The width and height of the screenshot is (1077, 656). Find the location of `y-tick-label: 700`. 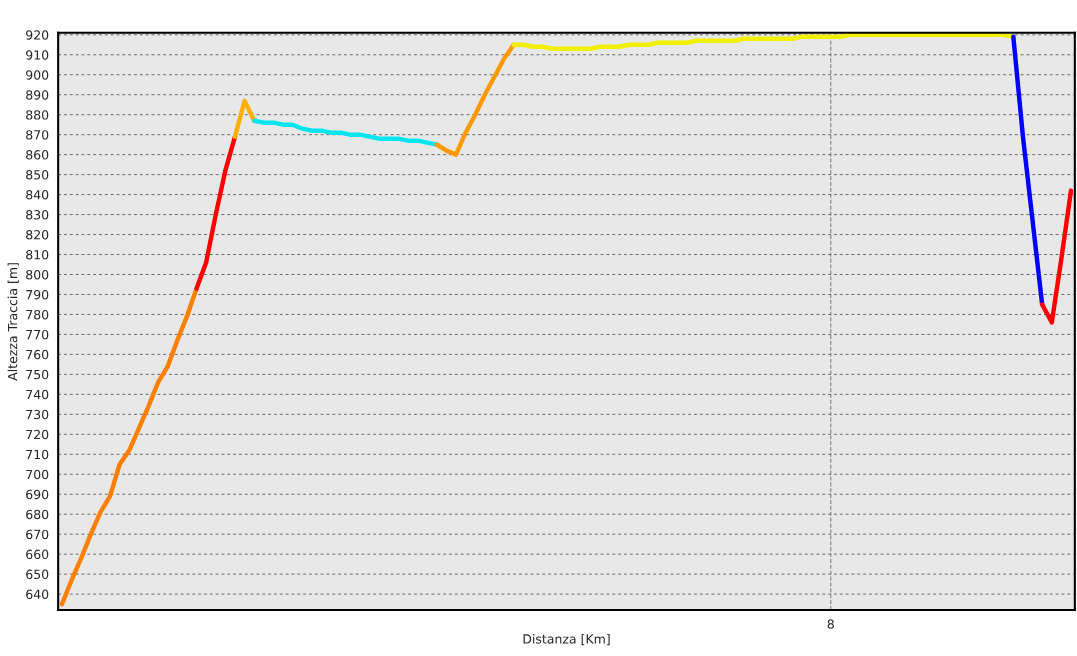

y-tick-label: 700 is located at coordinates (37, 474).